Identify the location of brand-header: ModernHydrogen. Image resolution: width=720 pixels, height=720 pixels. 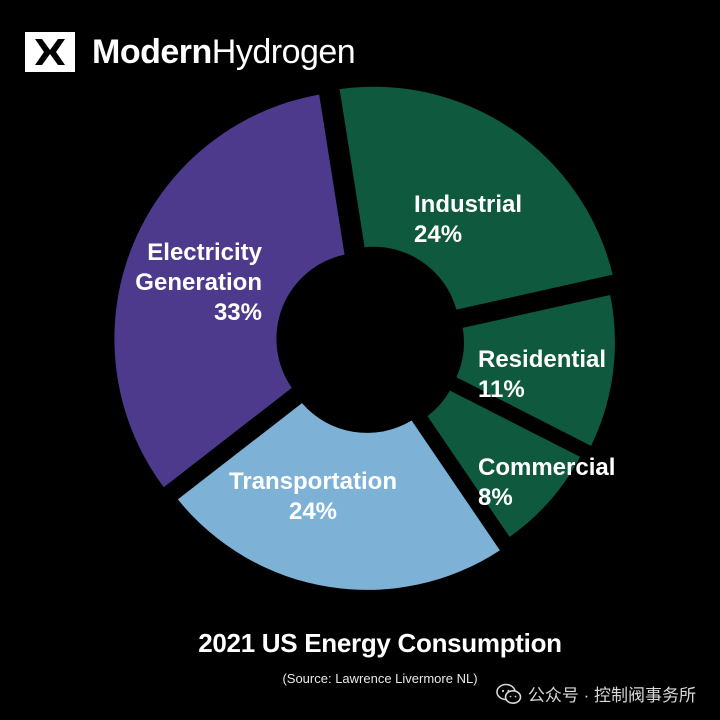
(189, 52).